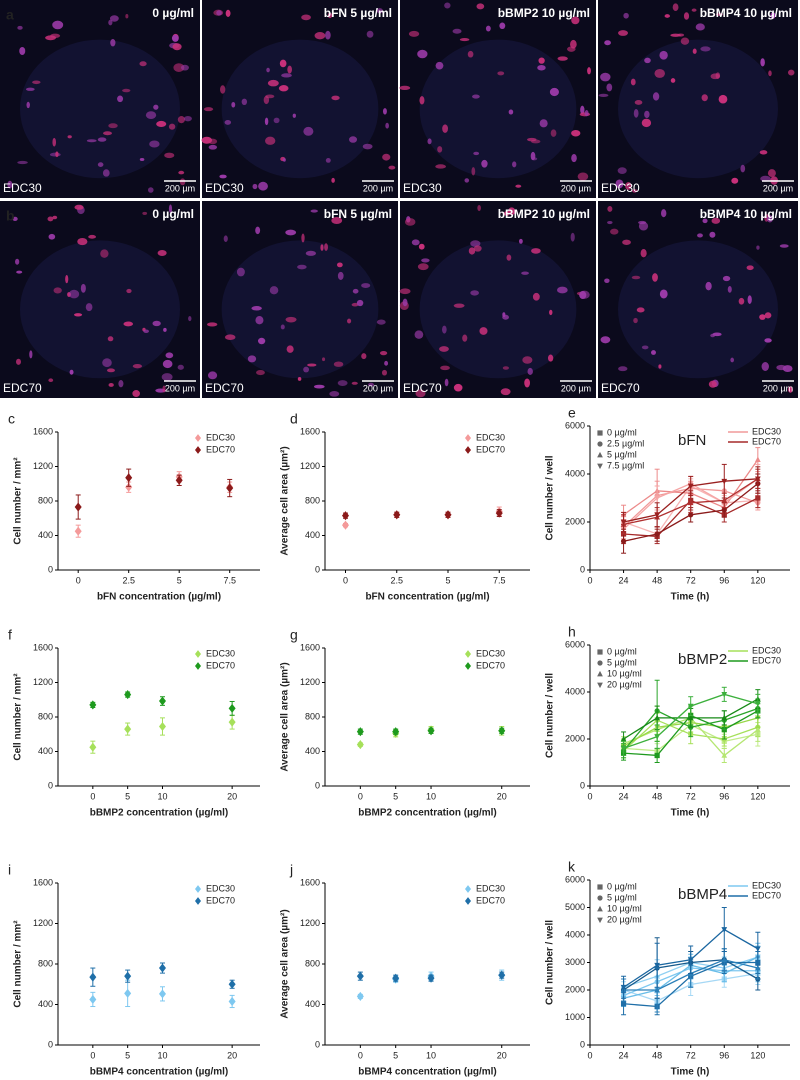 The image size is (800, 1080). I want to click on x-tick-label: 20, so click(232, 1055).